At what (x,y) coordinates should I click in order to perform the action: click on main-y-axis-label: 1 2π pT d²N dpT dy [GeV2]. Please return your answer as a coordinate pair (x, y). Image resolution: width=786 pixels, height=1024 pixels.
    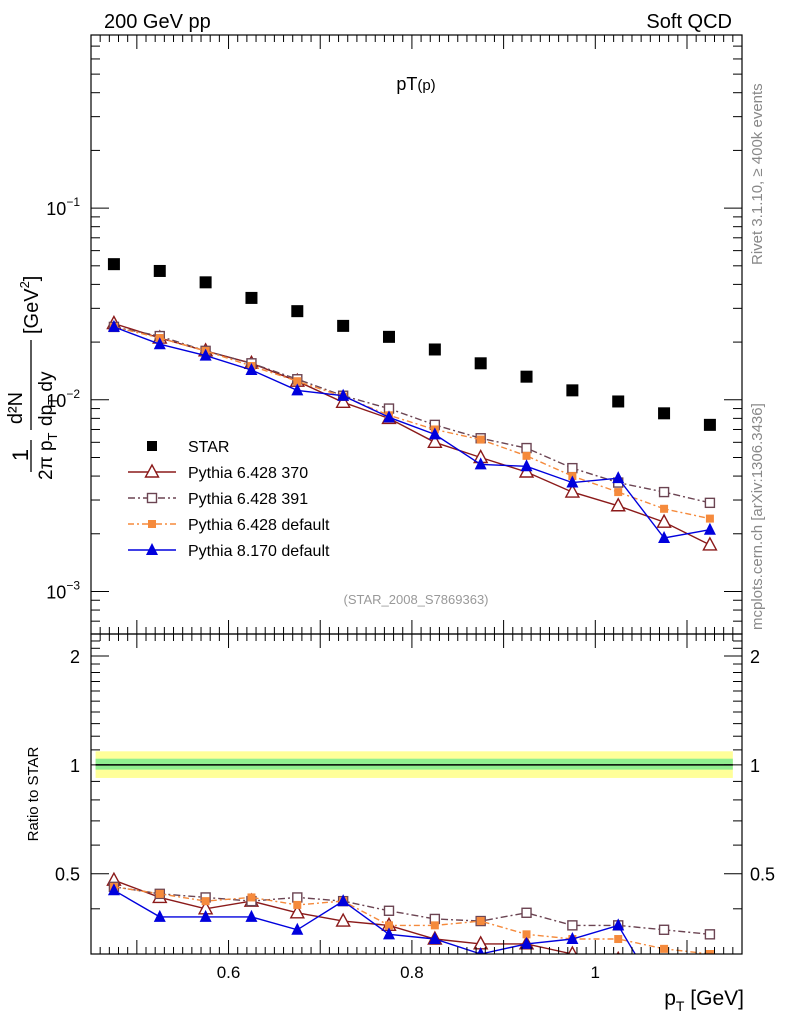
    Looking at the image, I should click on (32, 378).